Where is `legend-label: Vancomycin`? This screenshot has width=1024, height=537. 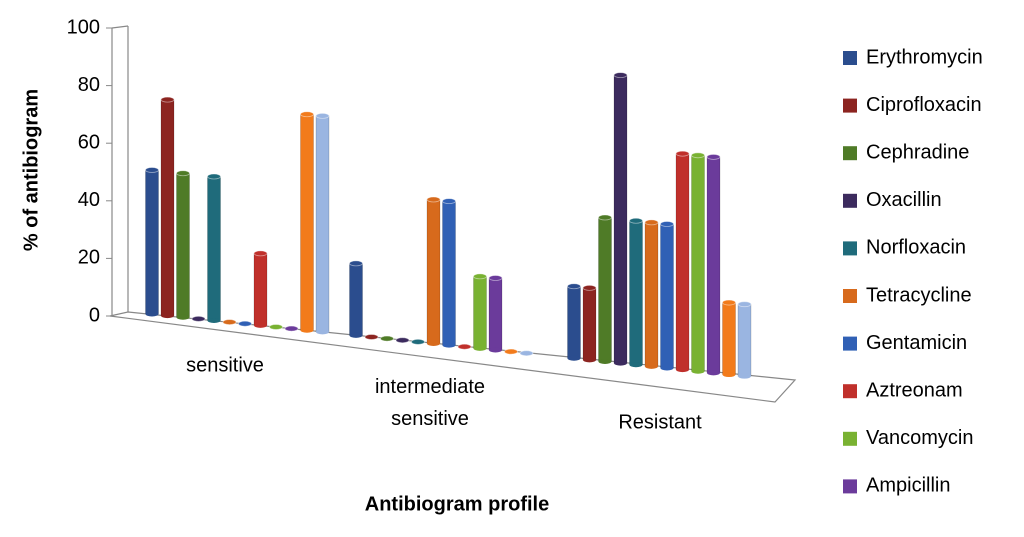
legend-label: Vancomycin is located at coordinates (919, 438).